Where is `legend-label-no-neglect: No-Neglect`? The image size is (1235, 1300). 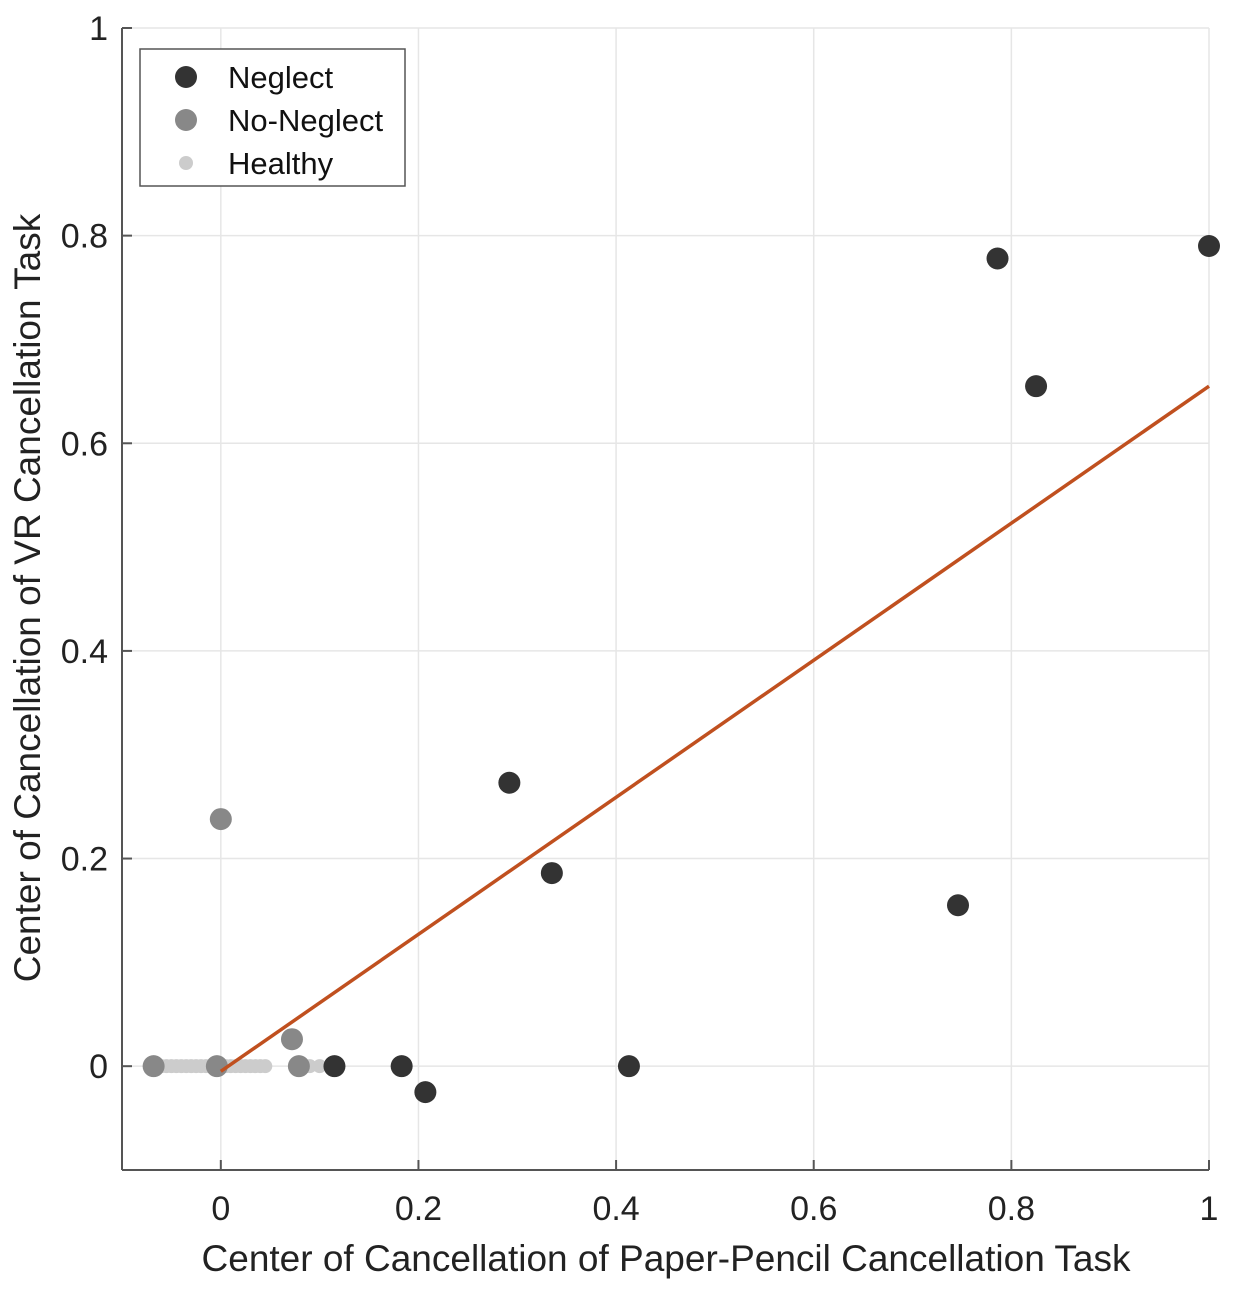
legend-label-no-neglect: No-Neglect is located at coordinates (305, 120).